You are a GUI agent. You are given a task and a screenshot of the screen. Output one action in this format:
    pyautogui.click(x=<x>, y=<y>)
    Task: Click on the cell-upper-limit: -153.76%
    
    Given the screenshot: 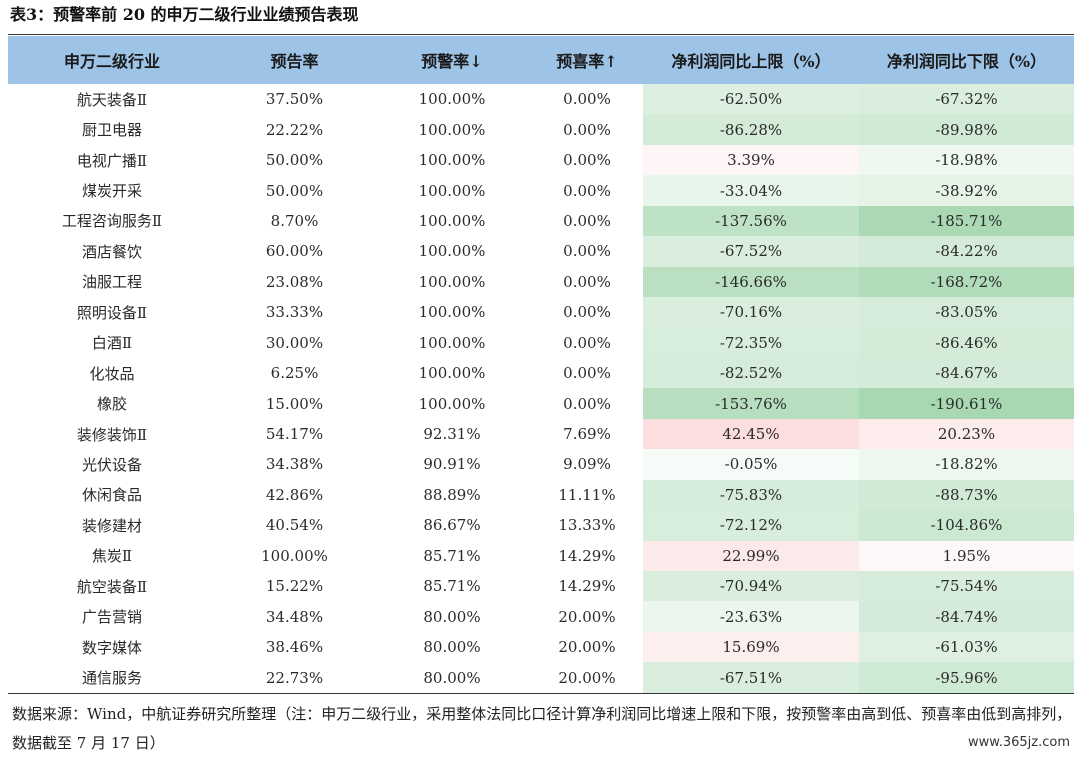 What is the action you would take?
    pyautogui.click(x=751, y=403)
    